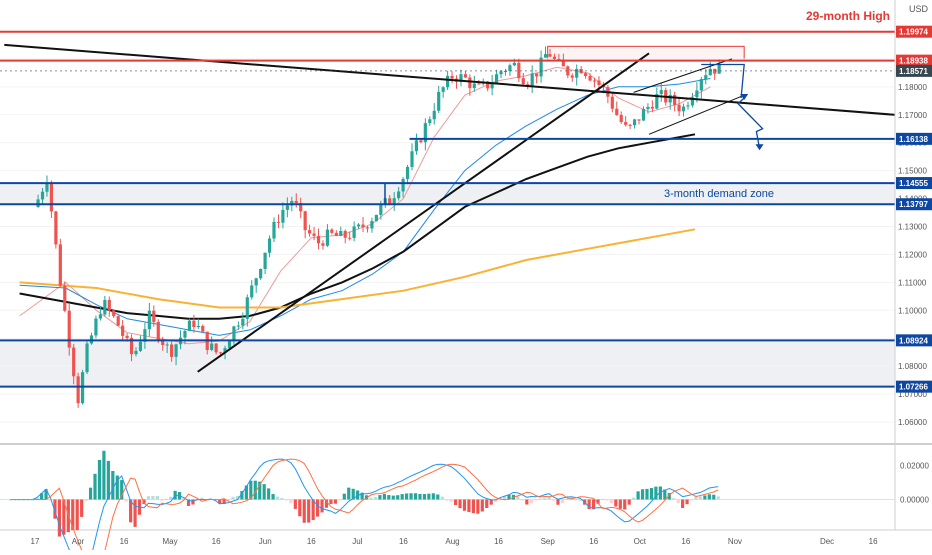 This screenshot has width=932, height=555. I want to click on price-tag-label: 1.19974, so click(913, 32).